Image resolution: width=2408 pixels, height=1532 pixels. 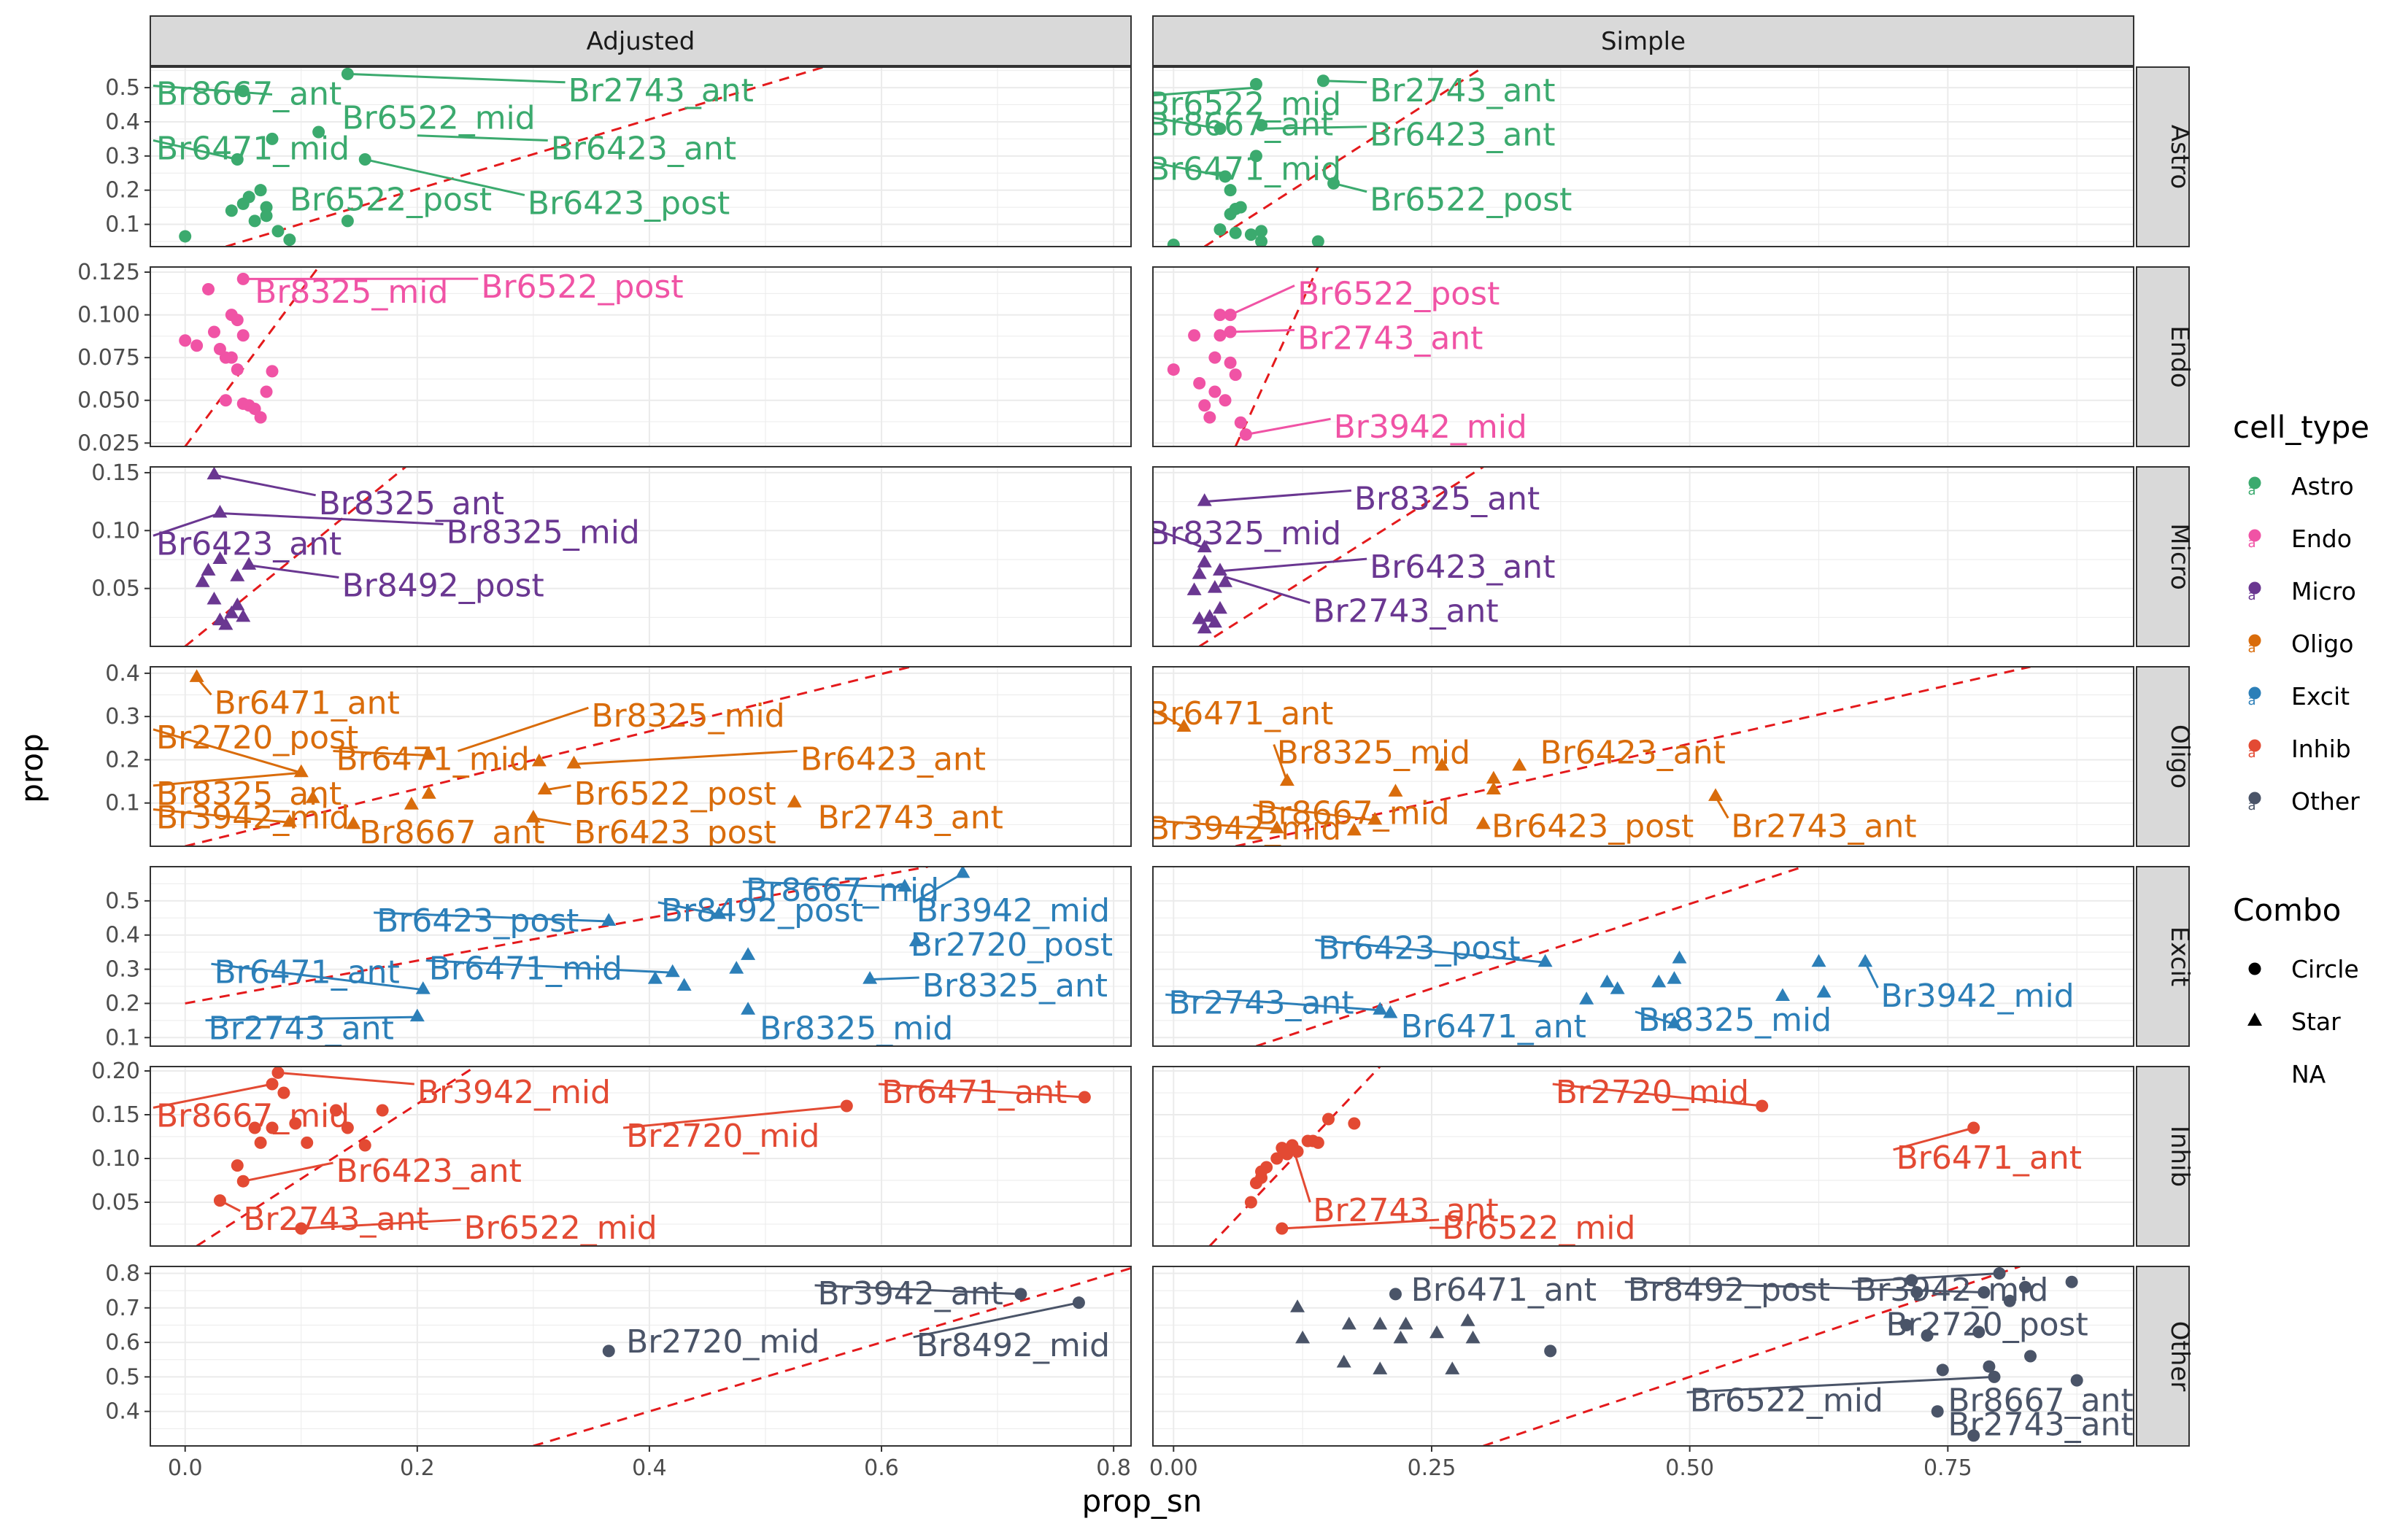 What do you see at coordinates (115, 1159) in the screenshot?
I see `y-tick-label: 0.10` at bounding box center [115, 1159].